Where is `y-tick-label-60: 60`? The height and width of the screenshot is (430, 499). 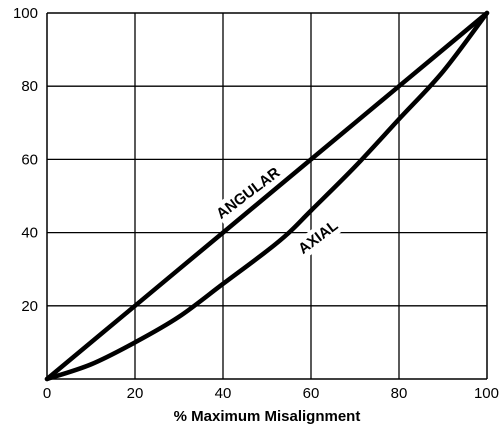 y-tick-label-60: 60 is located at coordinates (29, 159).